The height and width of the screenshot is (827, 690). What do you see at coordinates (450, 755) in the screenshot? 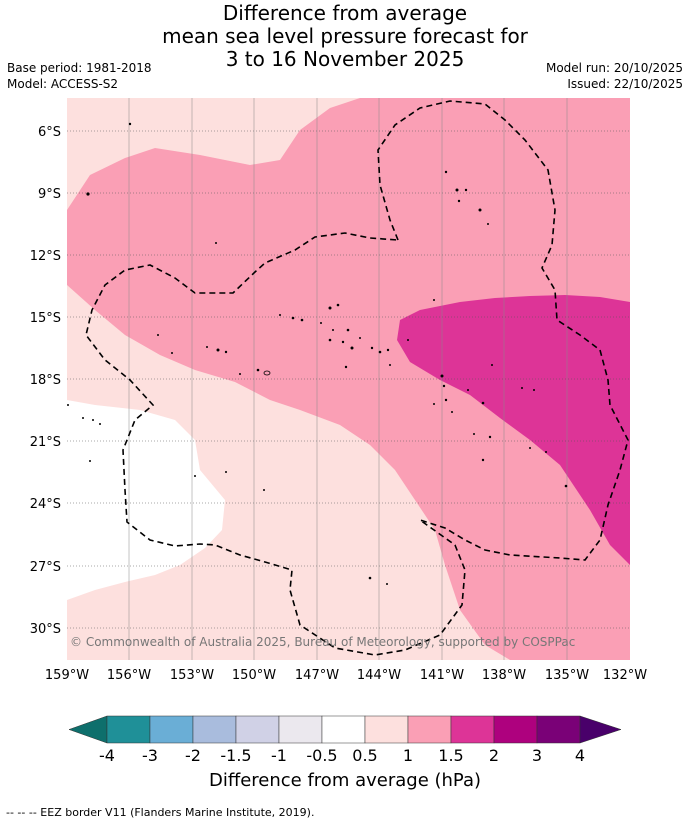
I see `colorbar-tick-label: 1.5` at bounding box center [450, 755].